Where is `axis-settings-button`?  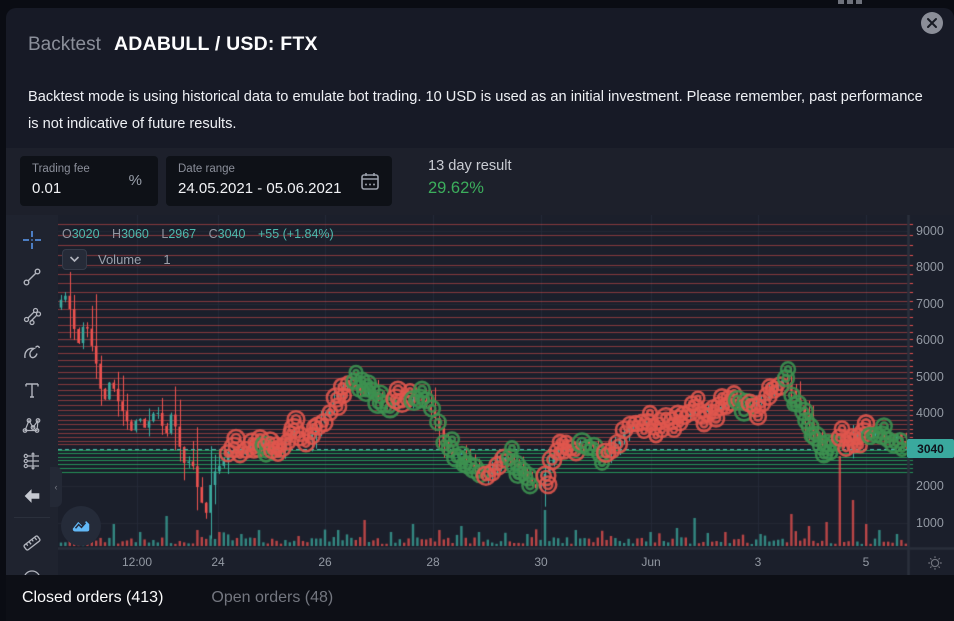 axis-settings-button is located at coordinates (935, 563).